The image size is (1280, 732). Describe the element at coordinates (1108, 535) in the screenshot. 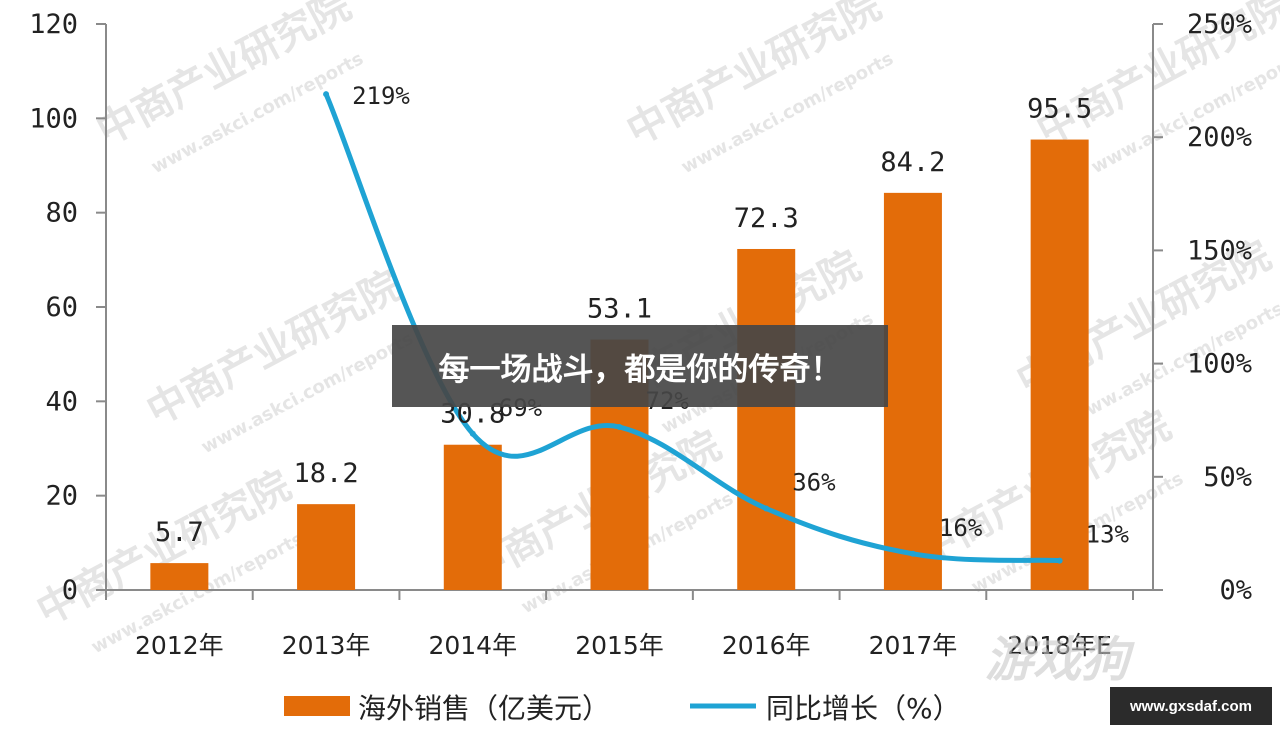

I see `growth-value-label: 13%` at that location.